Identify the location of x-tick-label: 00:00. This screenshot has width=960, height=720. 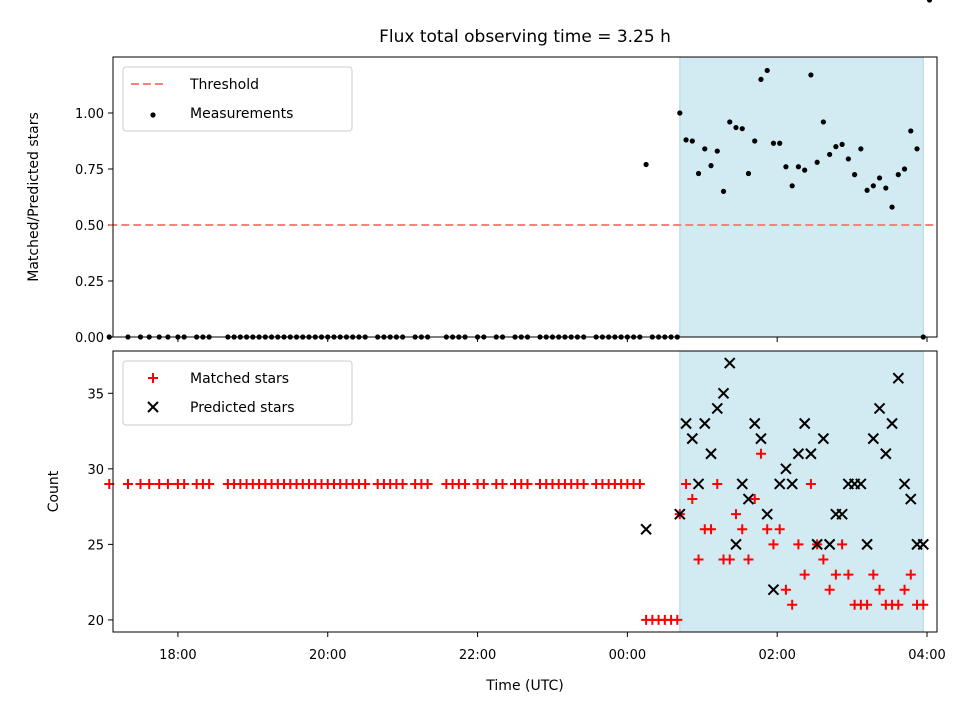
(627, 655).